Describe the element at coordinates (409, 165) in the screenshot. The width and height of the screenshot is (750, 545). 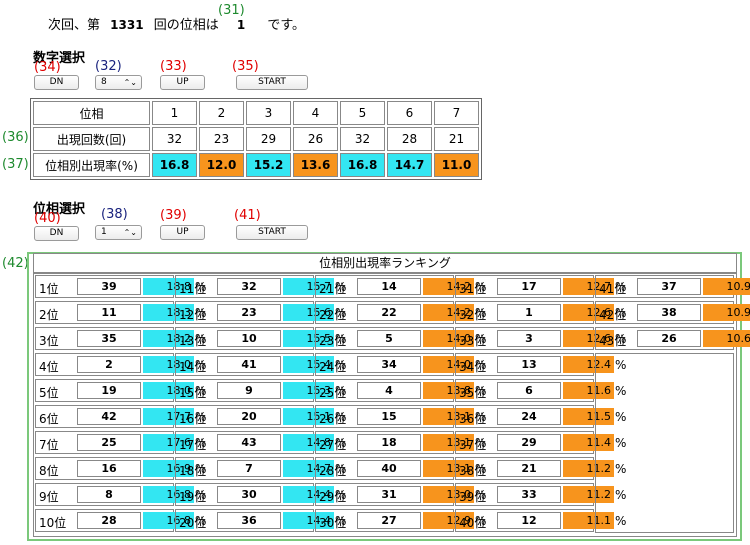
I see `rate-cell: 14.7` at that location.